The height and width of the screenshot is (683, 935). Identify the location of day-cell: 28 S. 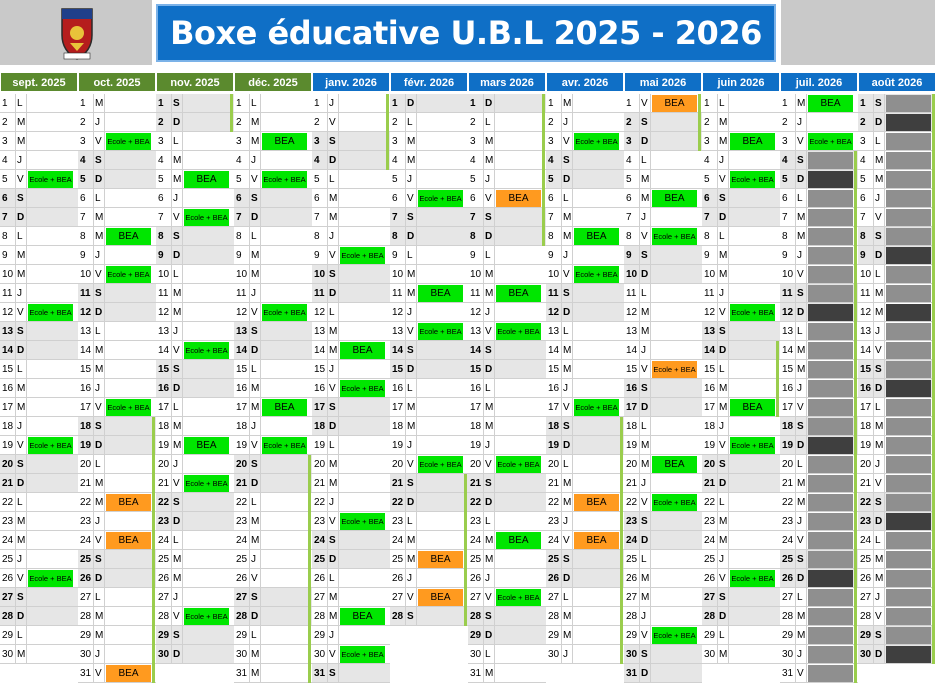
(507, 616).